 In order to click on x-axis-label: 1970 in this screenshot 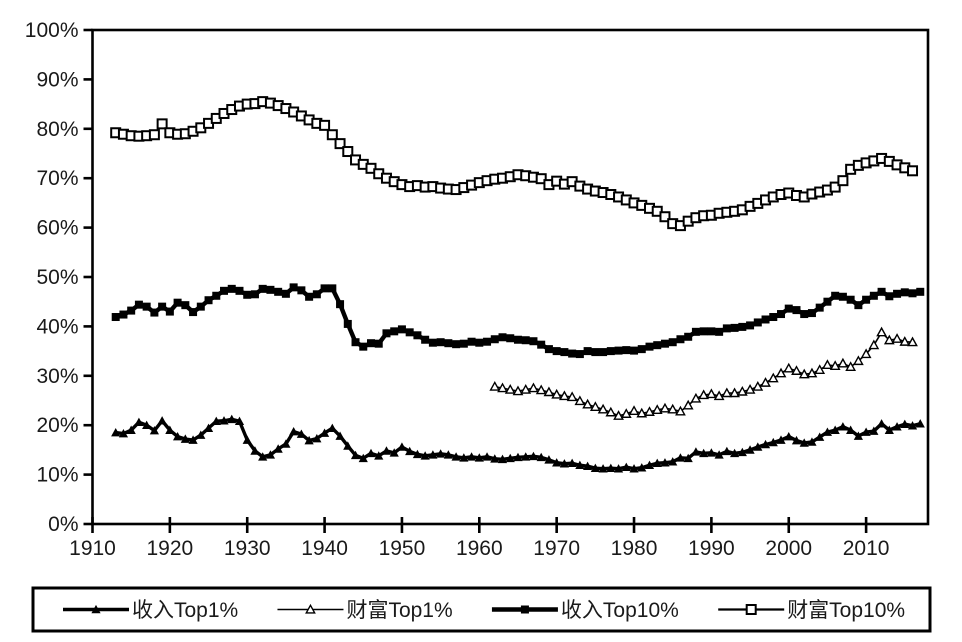, I will do `click(556, 548)`.